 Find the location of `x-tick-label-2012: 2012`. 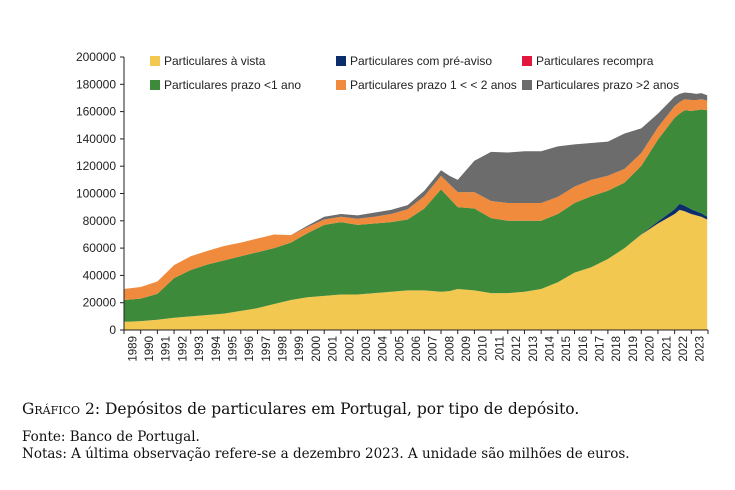

x-tick-label-2012: 2012 is located at coordinates (517, 349).